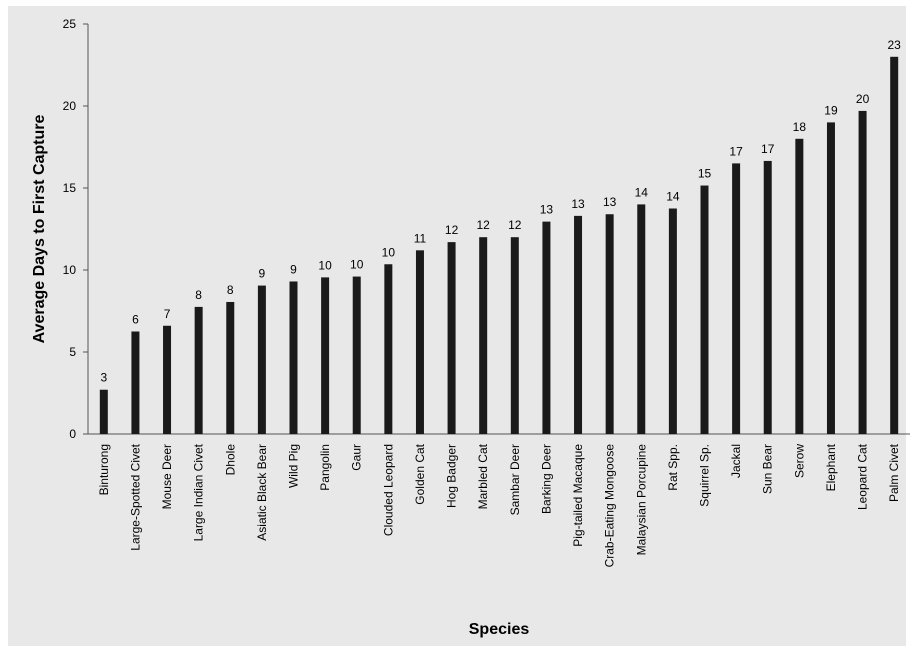 Image resolution: width=914 pixels, height=650 pixels. Describe the element at coordinates (705, 174) in the screenshot. I see `data-label: 15` at that location.